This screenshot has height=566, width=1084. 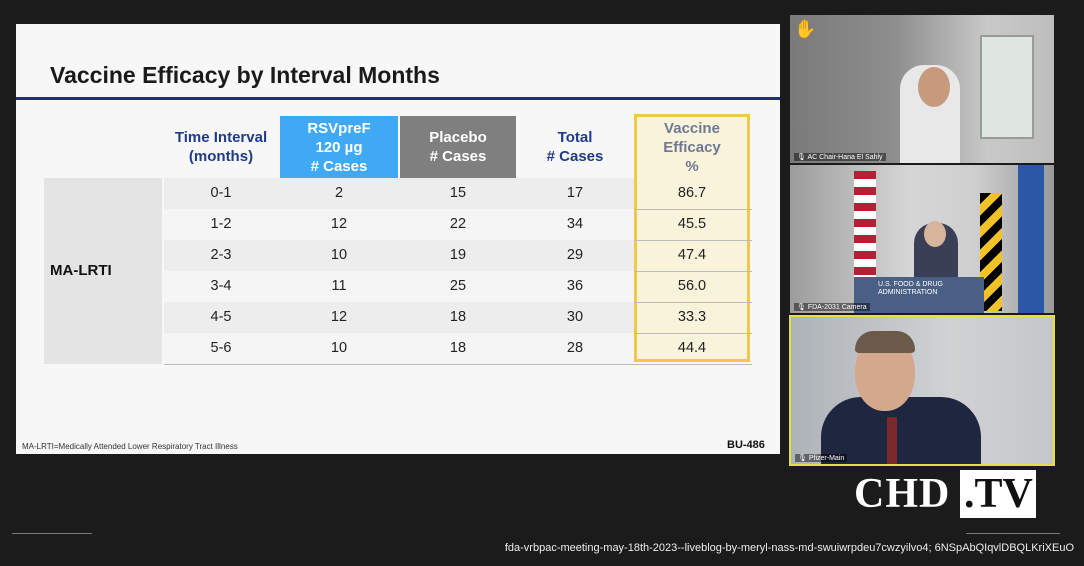 I want to click on cell-placebo-cases: 22, so click(x=458, y=224).